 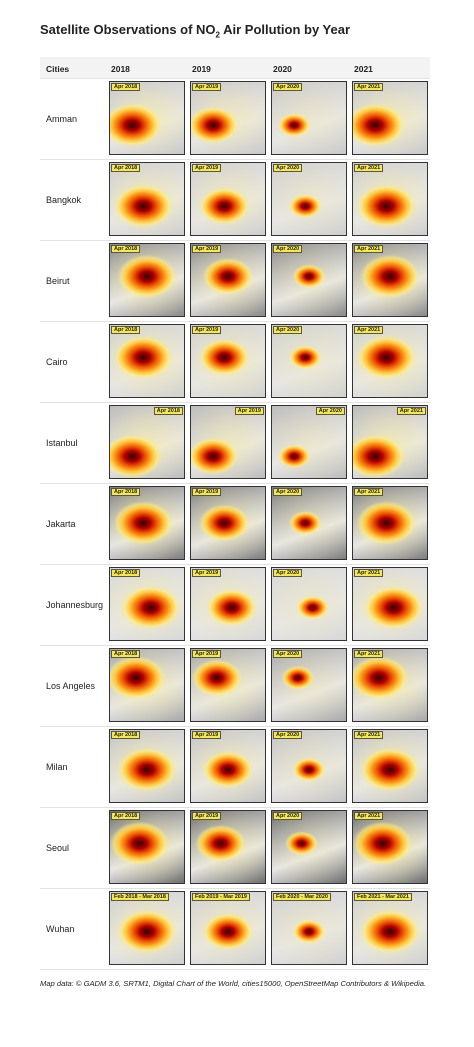 I want to click on title-subscript: 2, so click(x=217, y=35).